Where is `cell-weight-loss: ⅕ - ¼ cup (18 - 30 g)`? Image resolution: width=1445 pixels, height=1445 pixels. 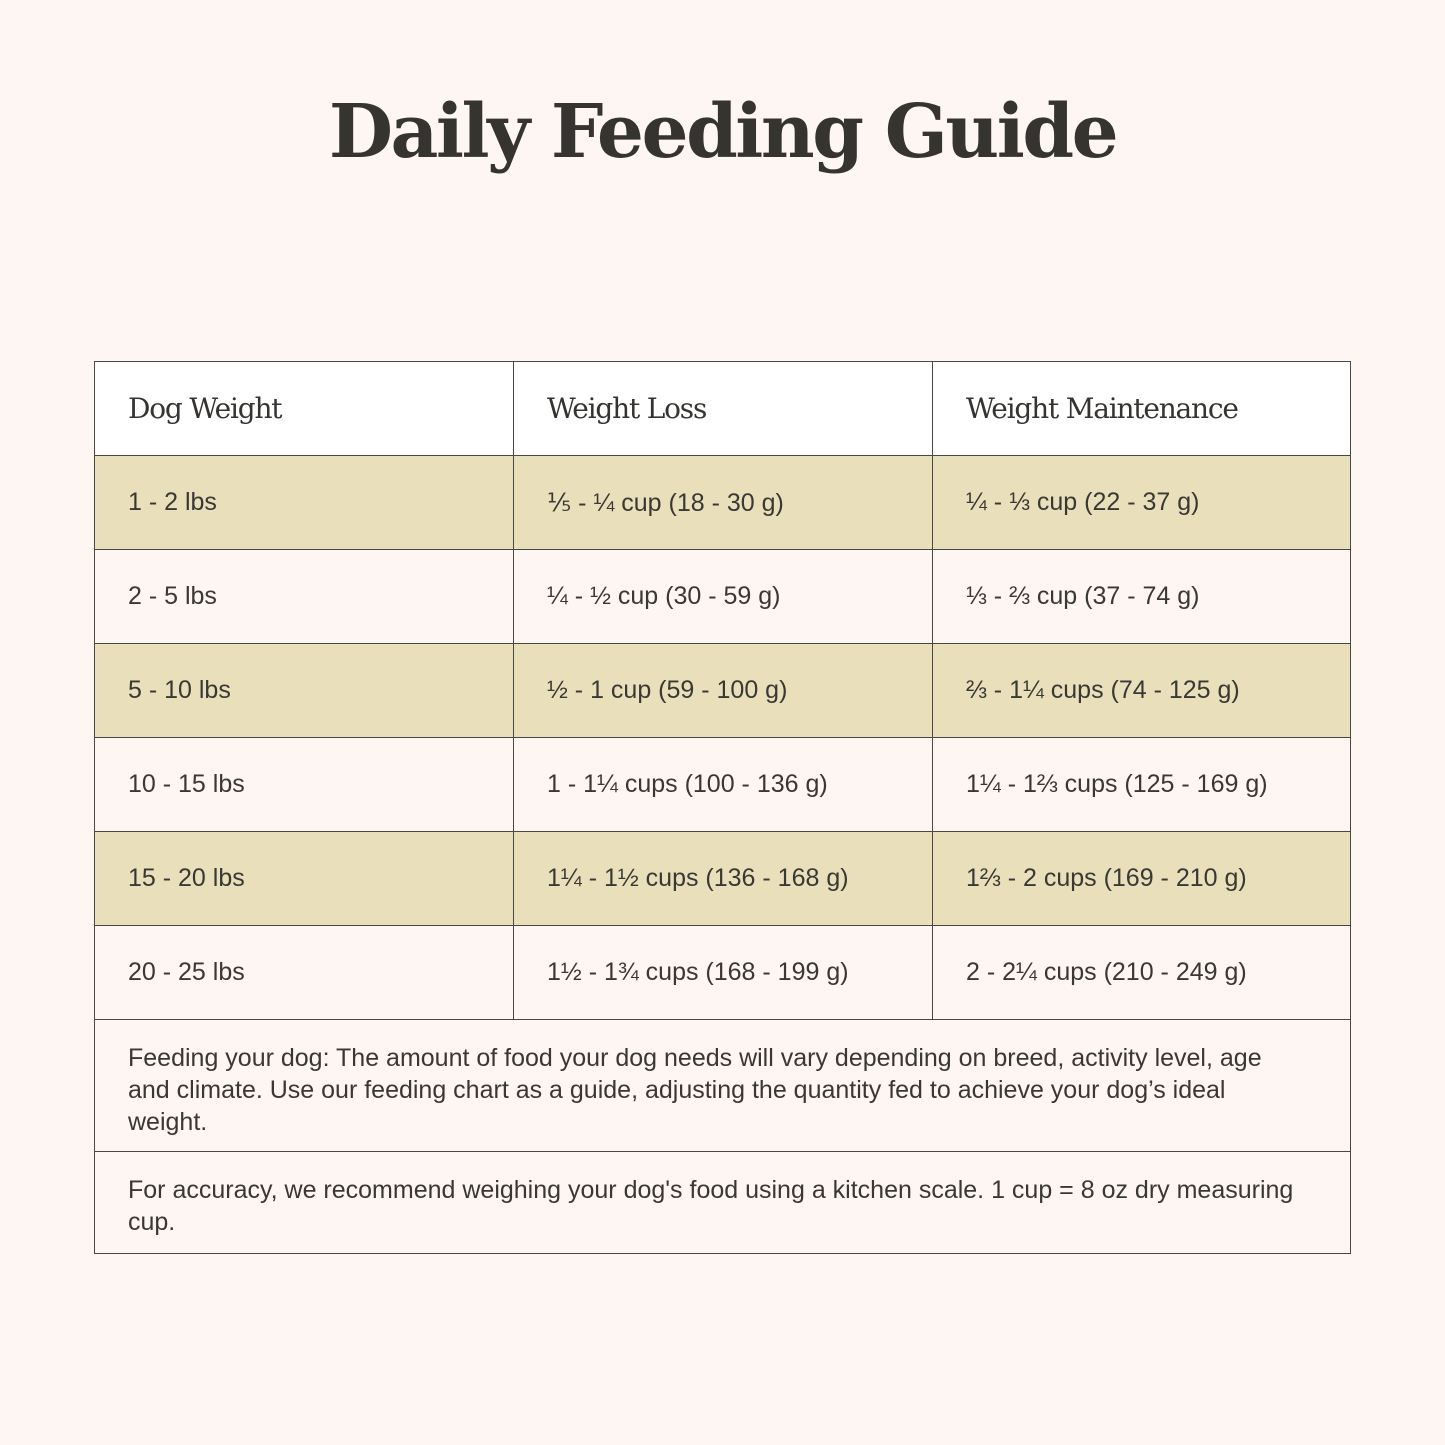 cell-weight-loss: ⅕ - ¼ cup (18 - 30 g) is located at coordinates (723, 502).